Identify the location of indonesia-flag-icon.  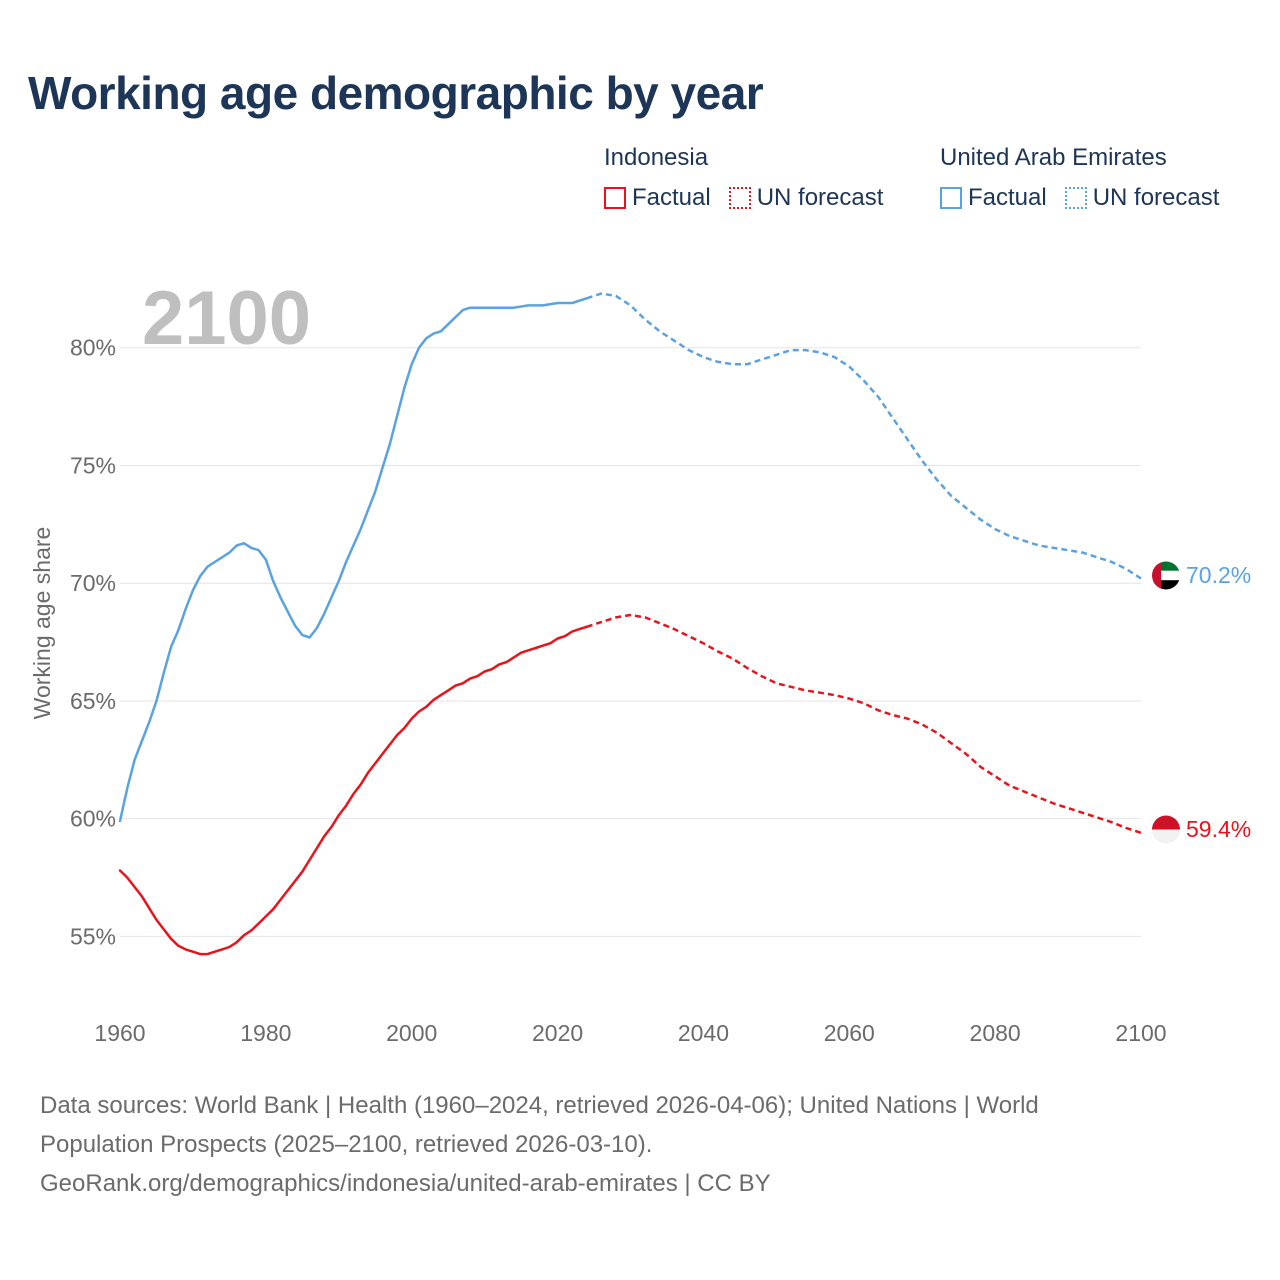
(1166, 829).